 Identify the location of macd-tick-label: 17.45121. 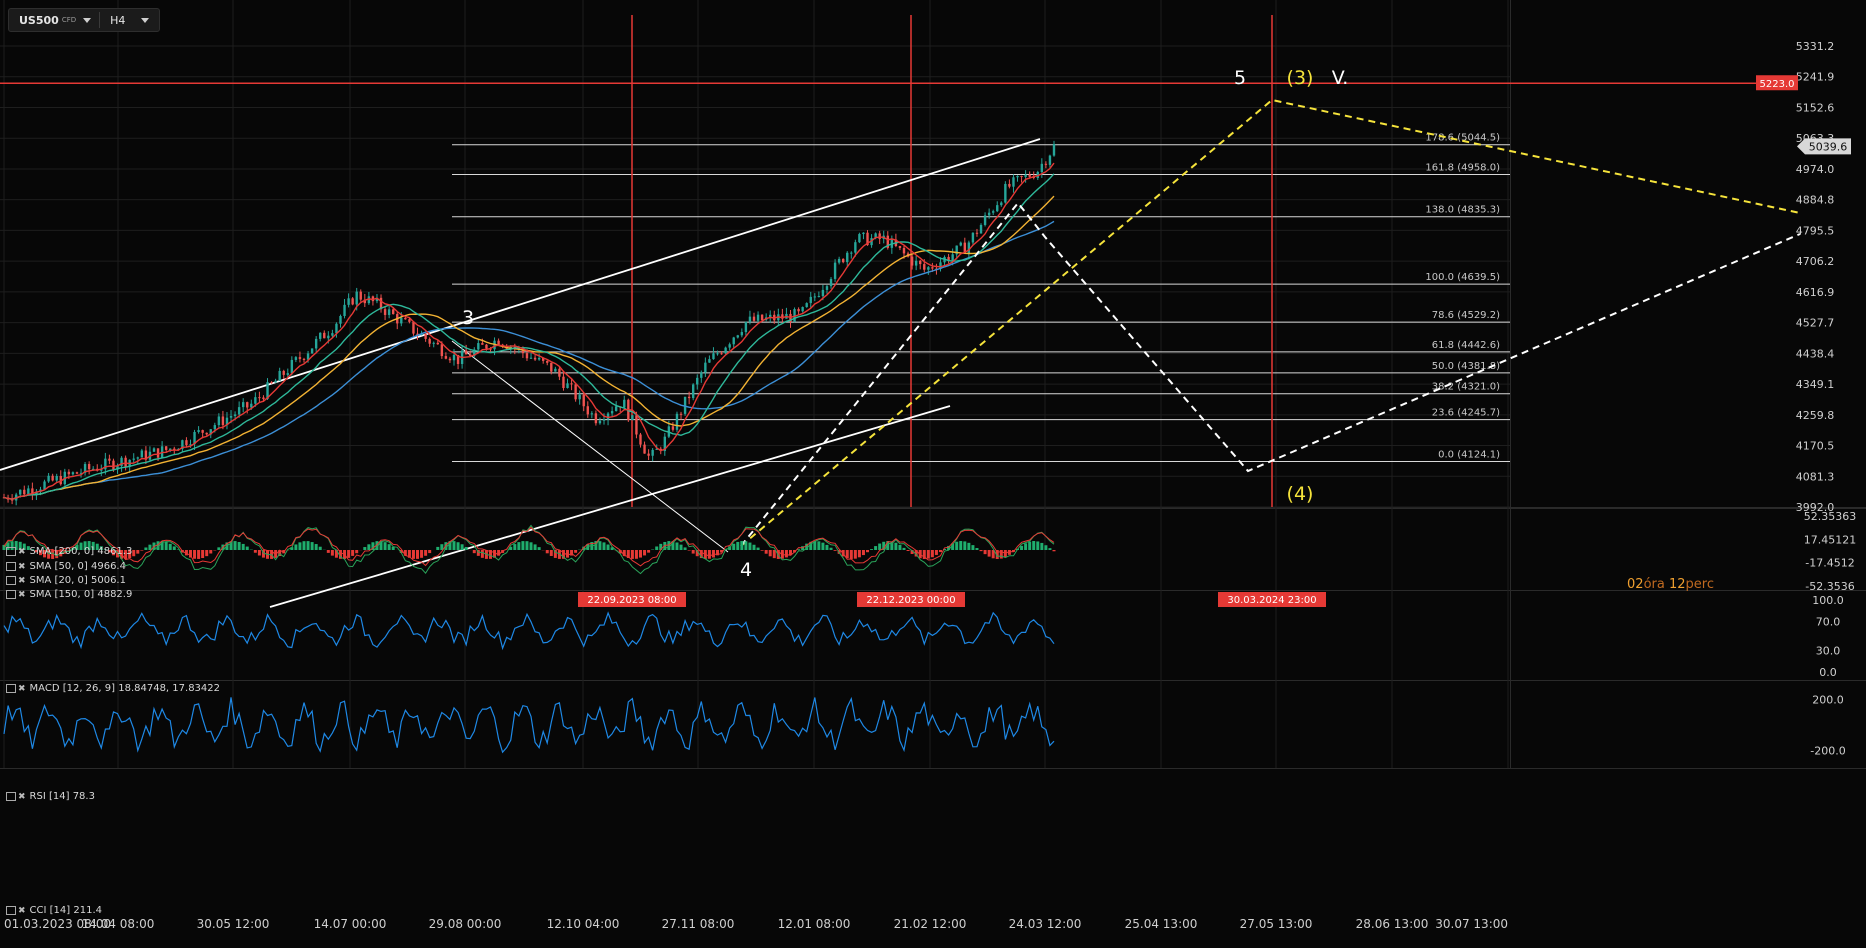
(1830, 539).